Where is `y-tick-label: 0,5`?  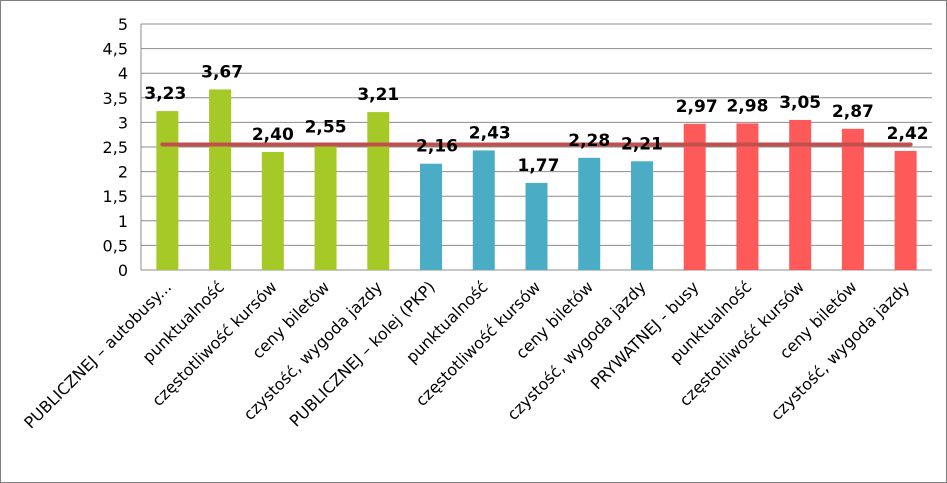
y-tick-label: 0,5 is located at coordinates (115, 245).